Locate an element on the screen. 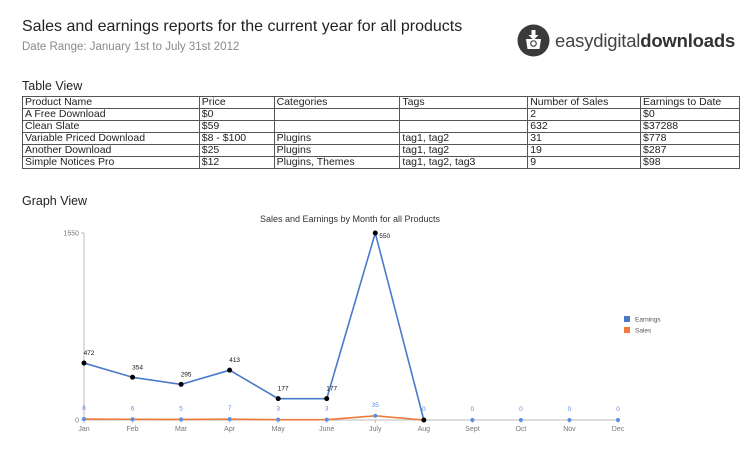 Image resolution: width=750 pixels, height=460 pixels. logo-wordmark: easydigitaldownloads is located at coordinates (645, 41).